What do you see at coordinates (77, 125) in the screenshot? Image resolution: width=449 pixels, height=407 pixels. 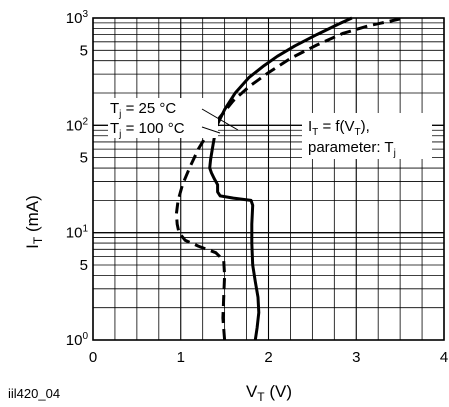 I see `y-tick-label: 102` at bounding box center [77, 125].